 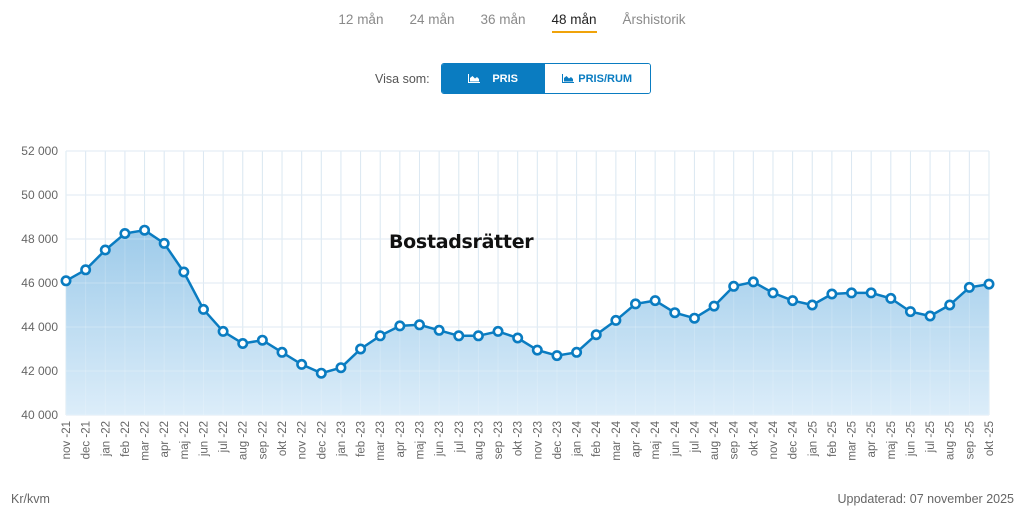 What do you see at coordinates (30, 499) in the screenshot?
I see `unit-label: Kr/kvm` at bounding box center [30, 499].